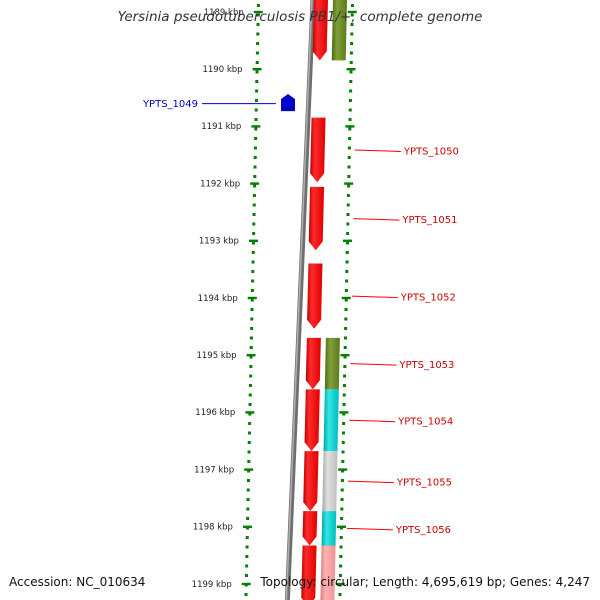 Image resolution: width=600 pixels, height=600 pixels. Describe the element at coordinates (221, 127) in the screenshot. I see `scale-tick-label: 1191 kbp` at that location.